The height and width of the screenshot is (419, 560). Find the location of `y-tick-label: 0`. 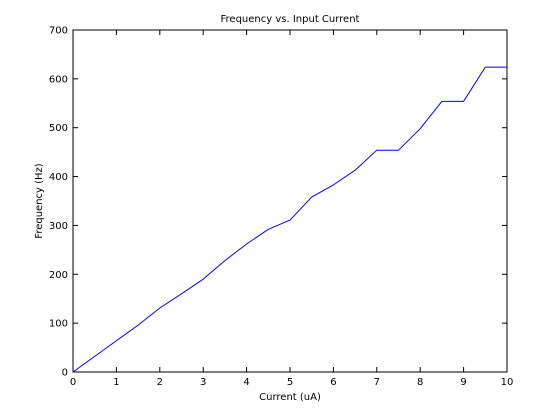

y-tick-label: 0 is located at coordinates (65, 373).